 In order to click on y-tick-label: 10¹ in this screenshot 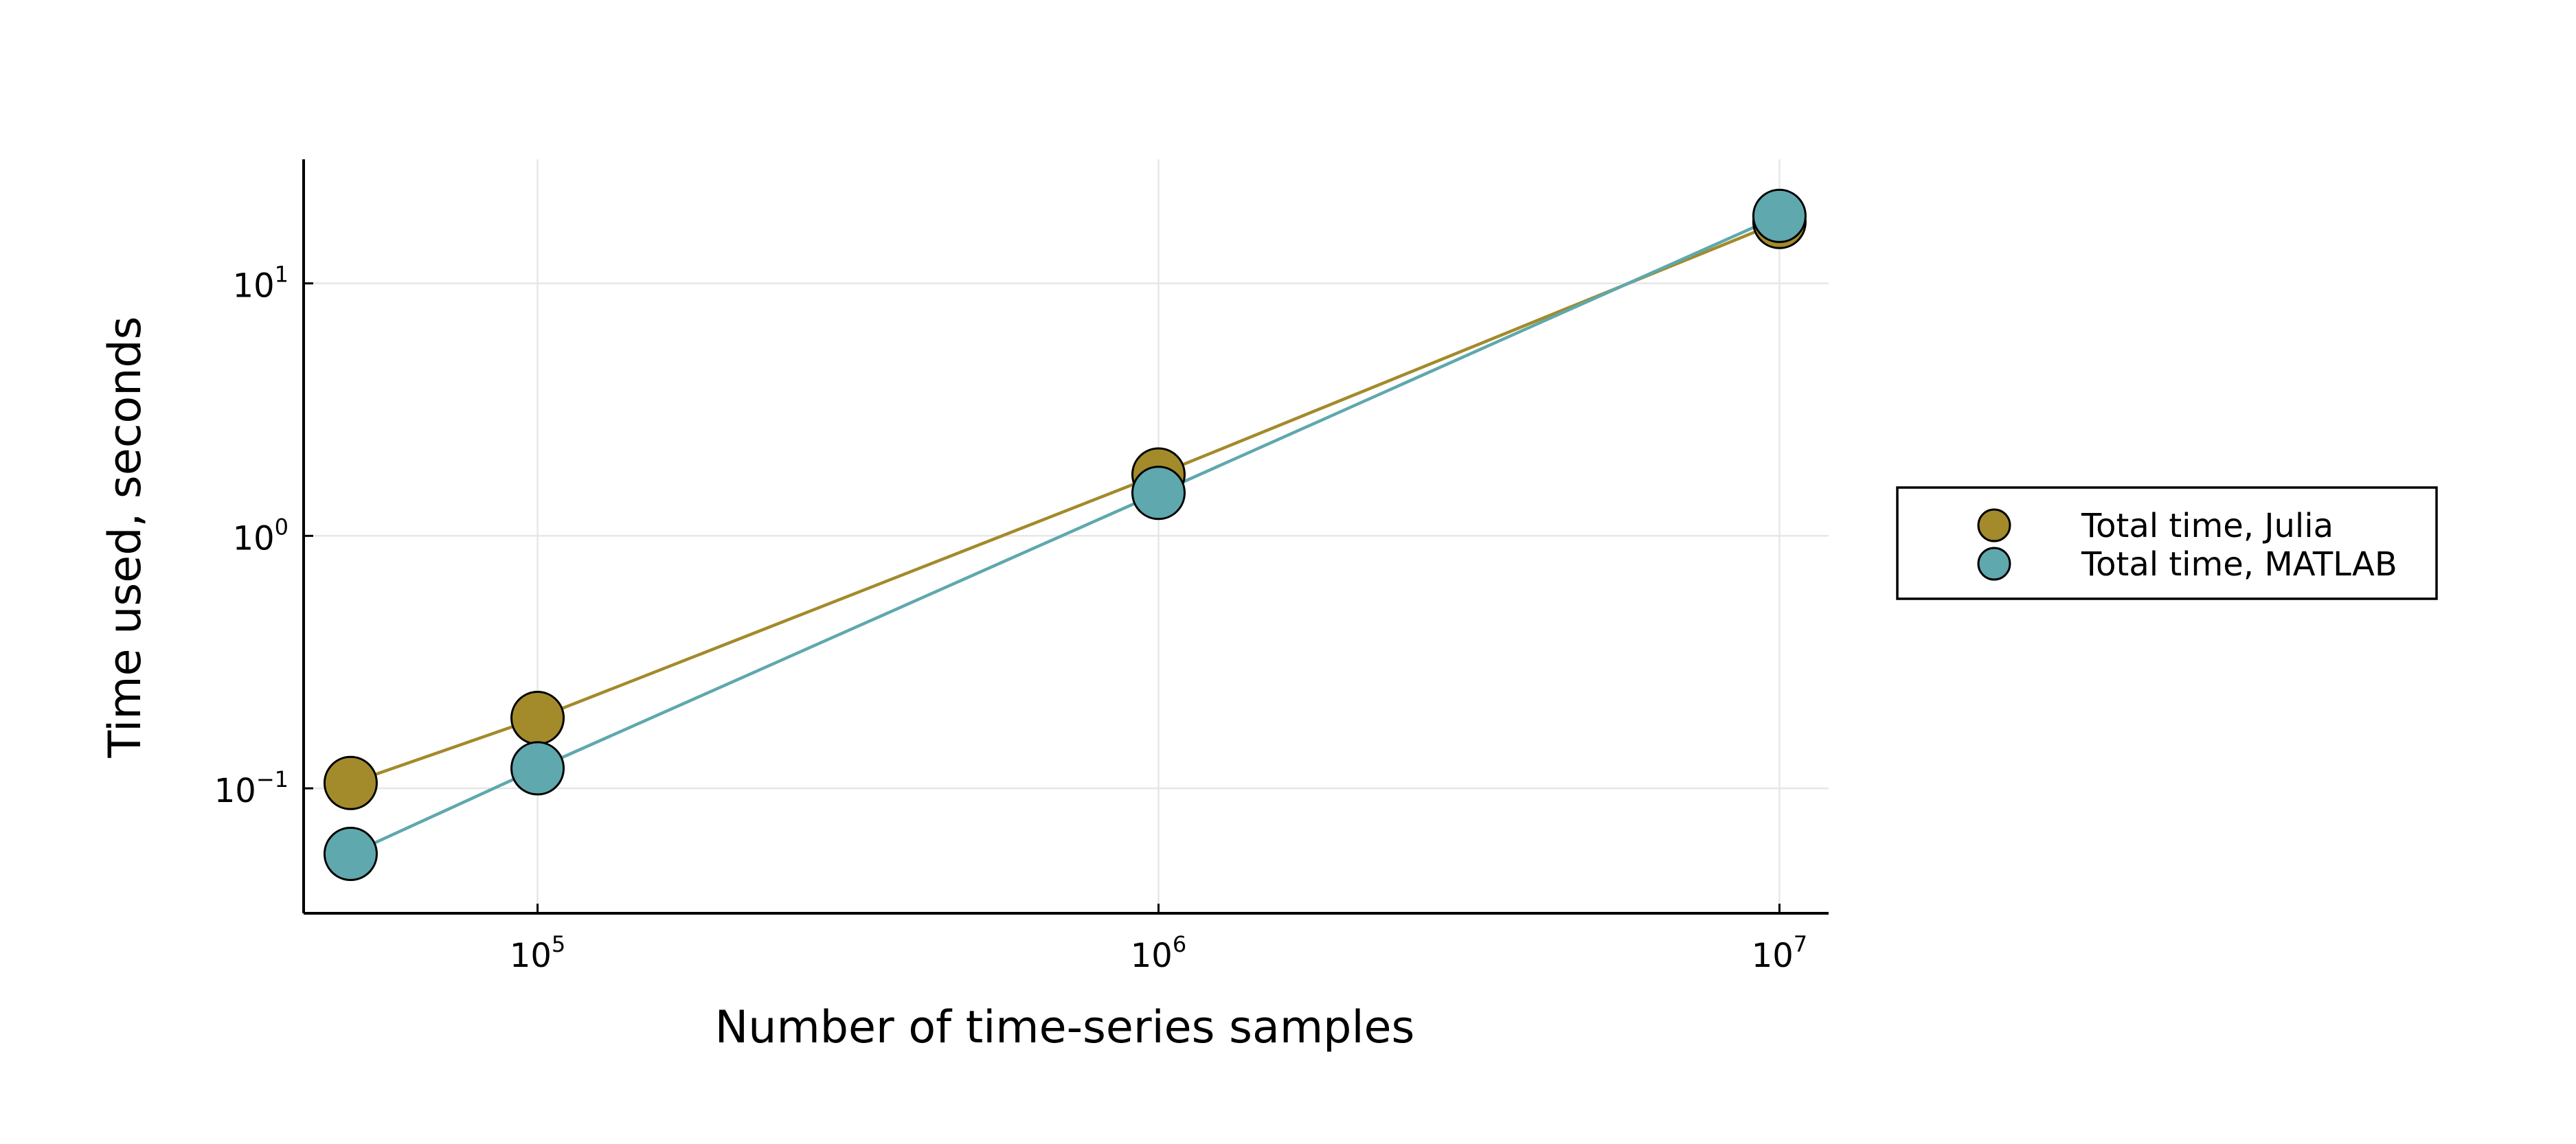, I will do `click(261, 284)`.